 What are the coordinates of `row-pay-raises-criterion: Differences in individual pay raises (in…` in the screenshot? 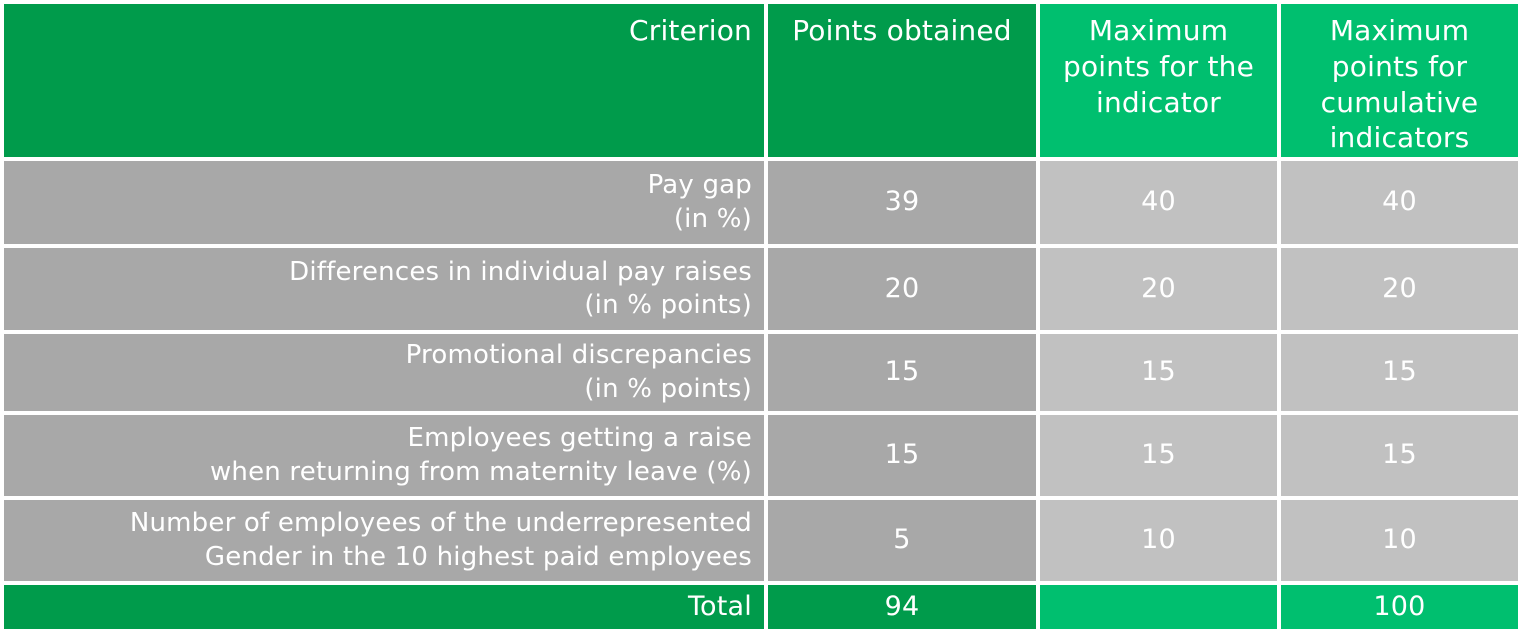 It's located at (384, 289).